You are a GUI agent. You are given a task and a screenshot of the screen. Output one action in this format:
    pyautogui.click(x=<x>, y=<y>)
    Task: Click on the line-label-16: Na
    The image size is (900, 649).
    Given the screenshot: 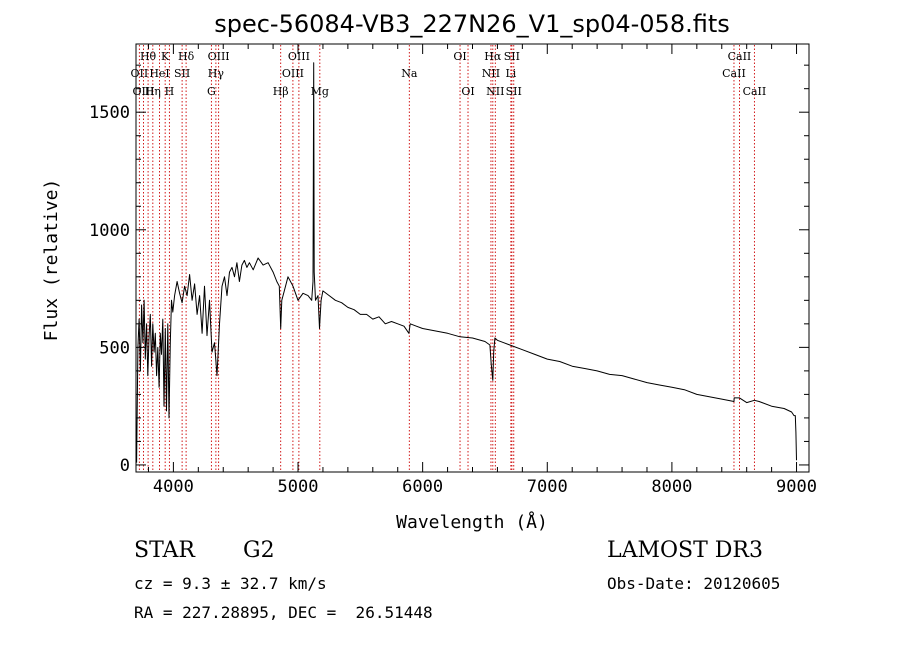 What is the action you would take?
    pyautogui.click(x=409, y=73)
    